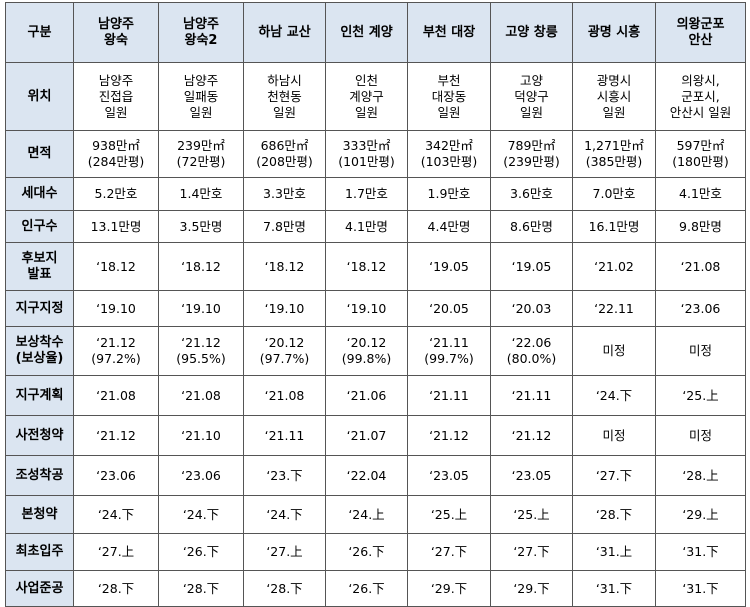  I want to click on table-cell: ‘23.06, so click(201, 475).